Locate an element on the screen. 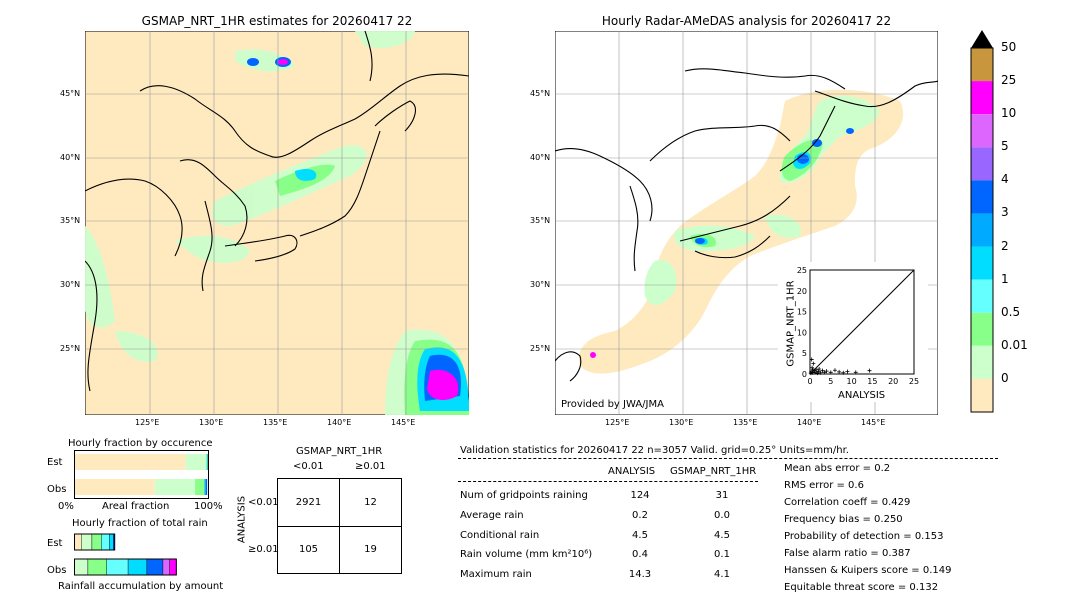 The image size is (1080, 612). fraction-rain-title: Hourly fraction of total rain is located at coordinates (140, 523).